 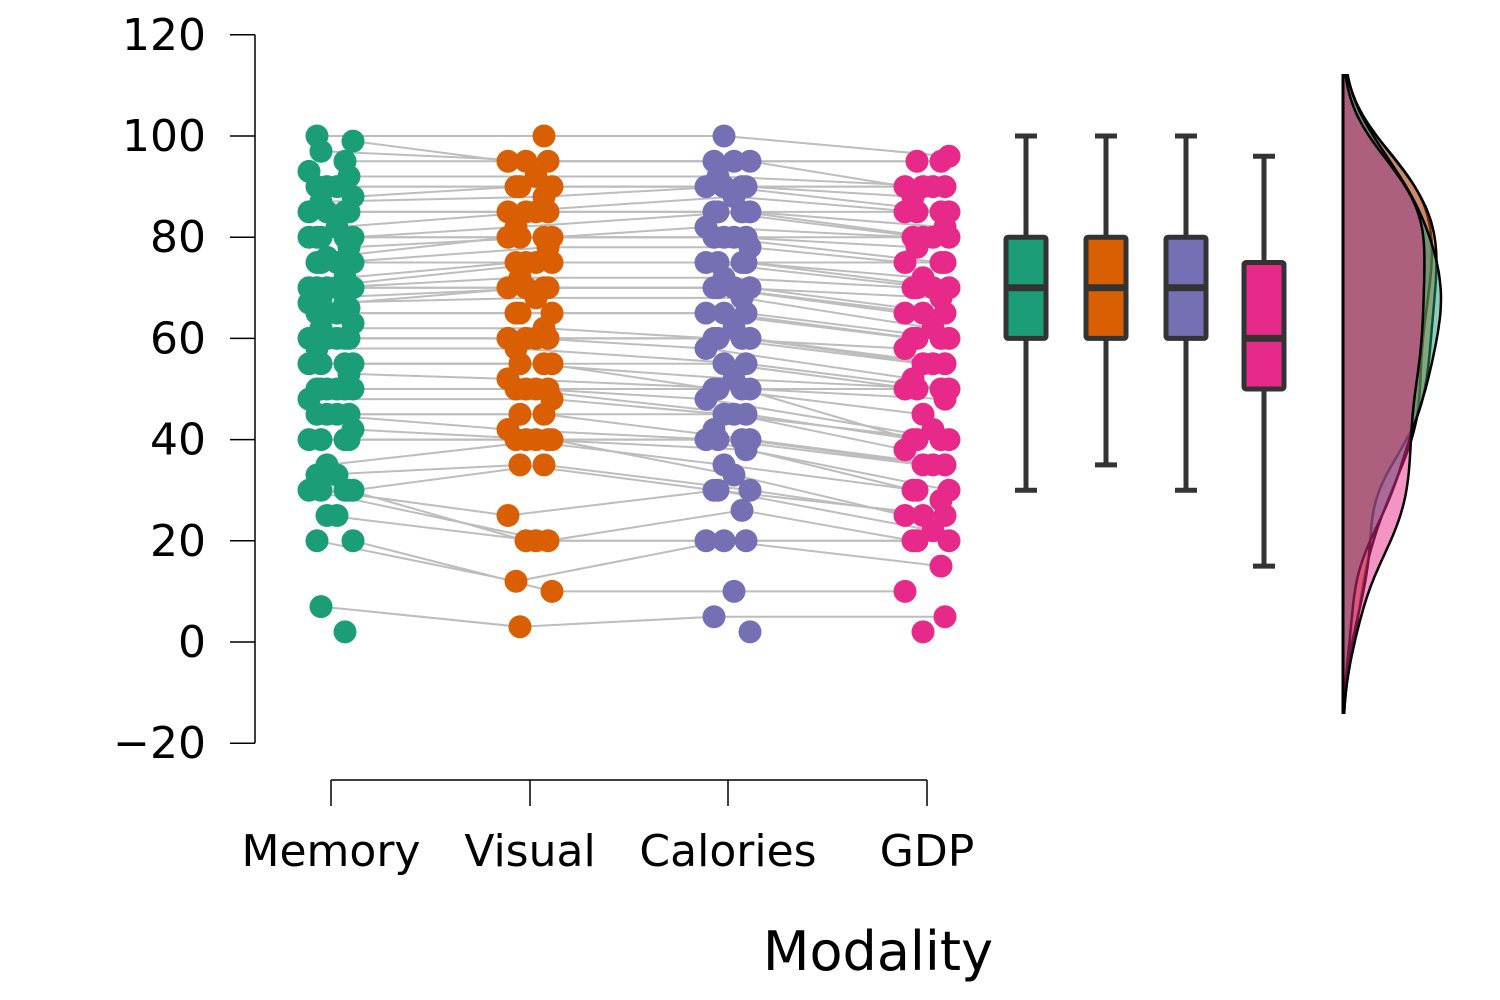 I want to click on y-tick-label: 0, so click(x=192, y=642).